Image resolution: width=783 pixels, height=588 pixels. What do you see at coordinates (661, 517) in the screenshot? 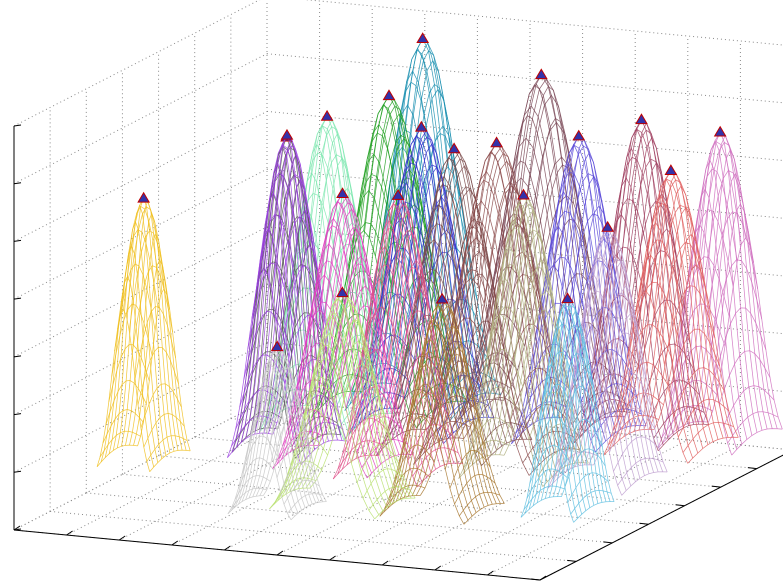
I see `y-axis` at bounding box center [661, 517].